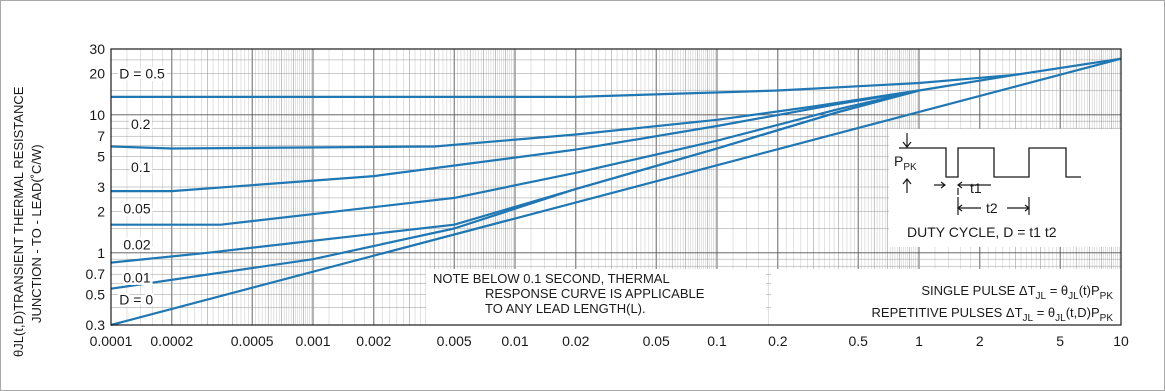 The width and height of the screenshot is (1165, 391). I want to click on single-pulse-formula: SINGLE PULSE ΔTJL = θJL(t)PPK, so click(1017, 292).